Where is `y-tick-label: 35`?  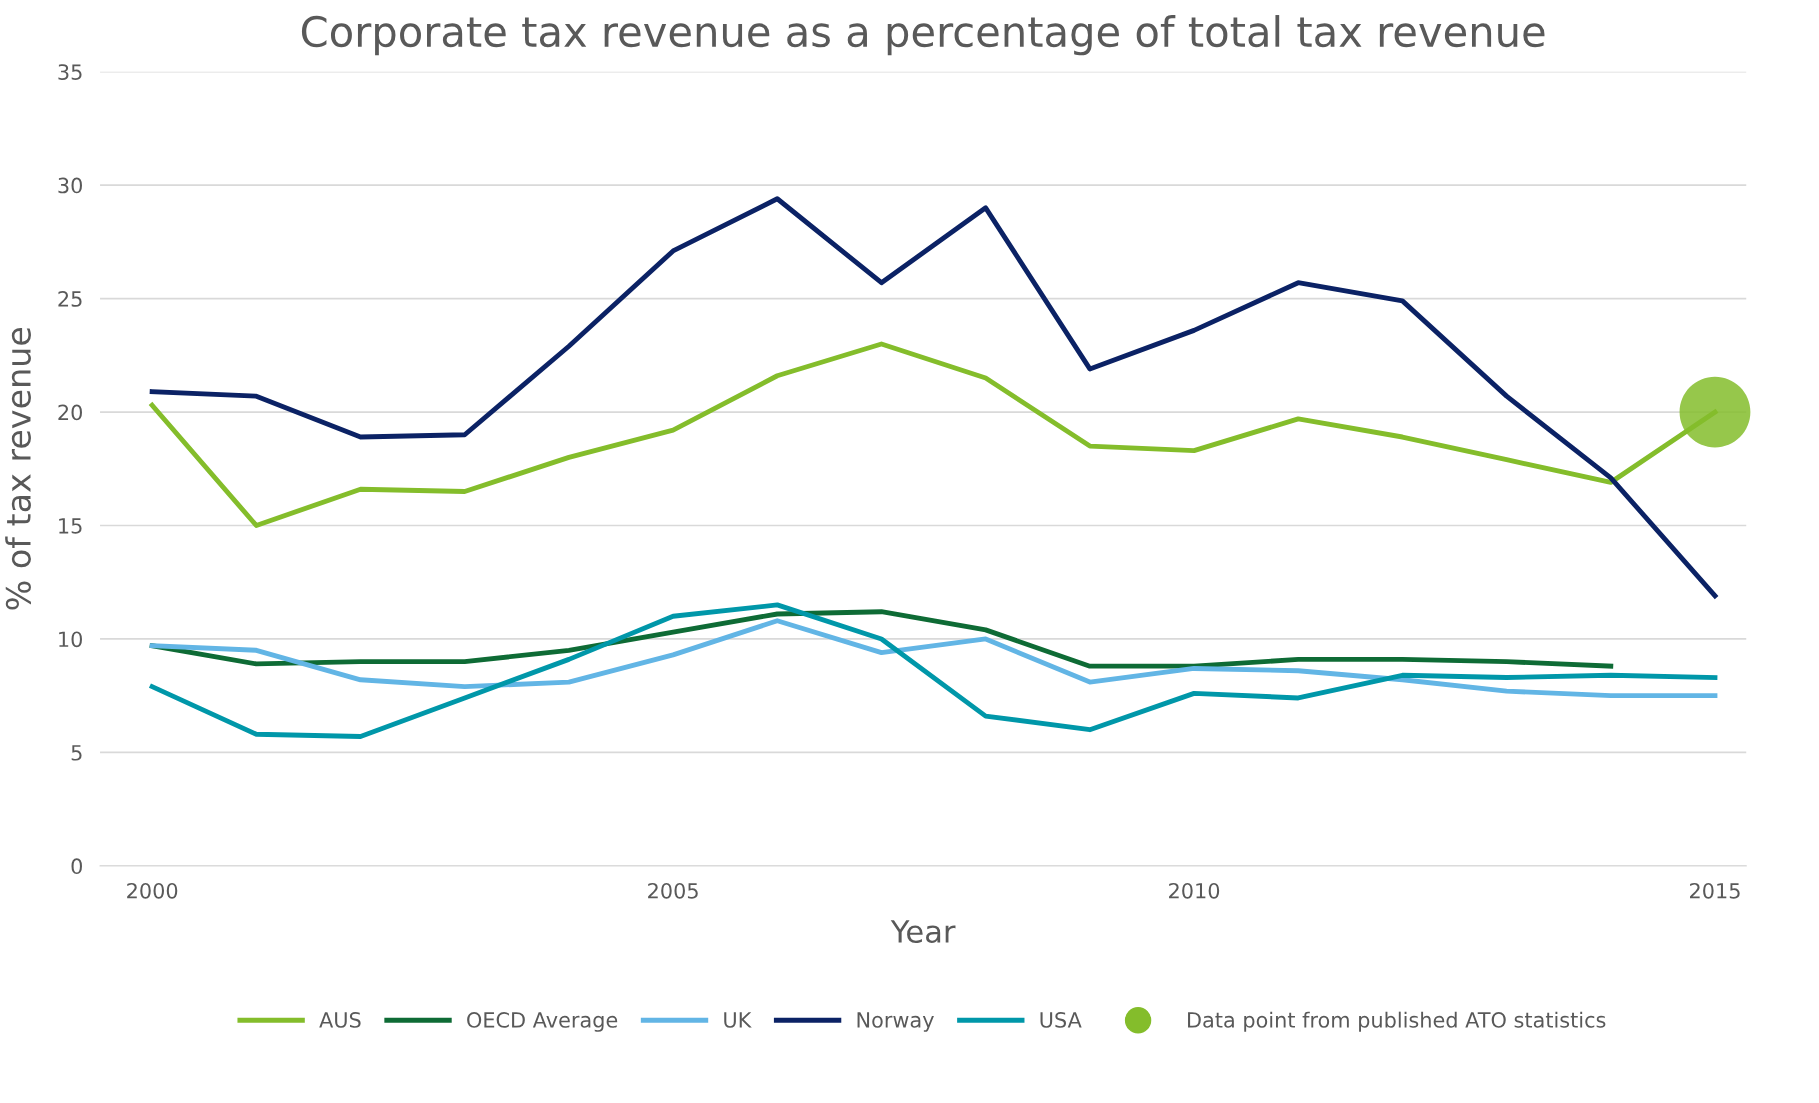
y-tick-label: 35 is located at coordinates (70, 72).